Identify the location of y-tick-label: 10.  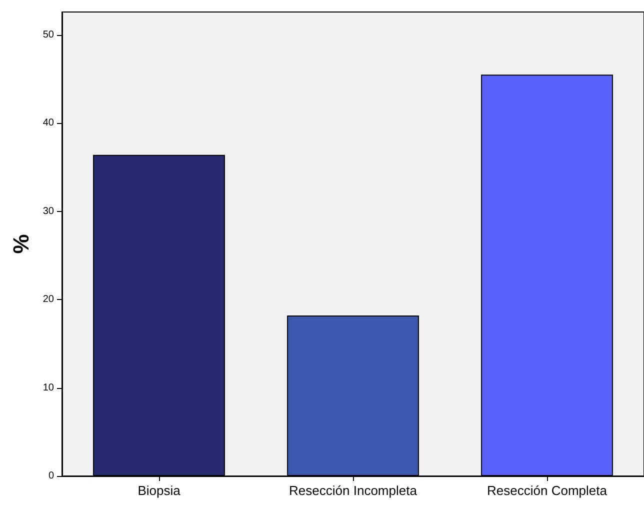
(48, 388).